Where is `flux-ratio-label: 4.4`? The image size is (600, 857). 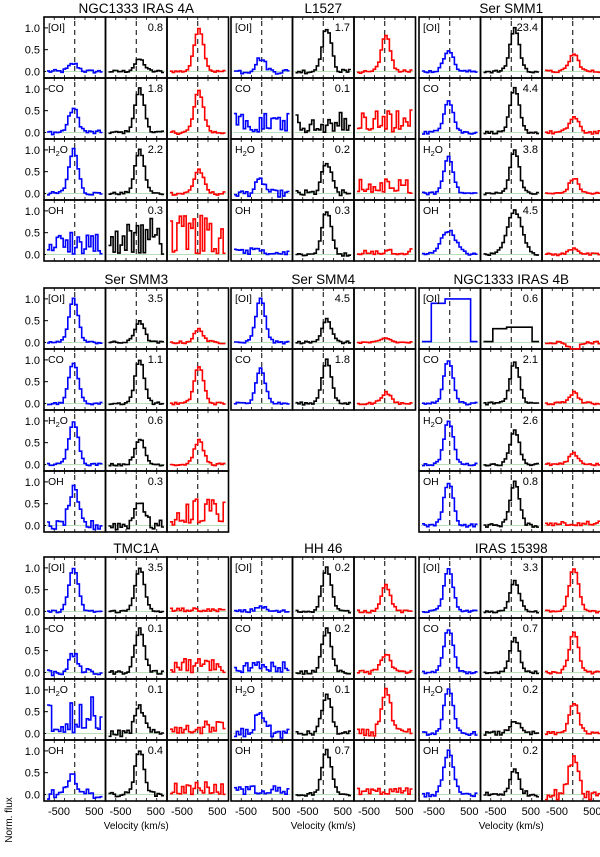
flux-ratio-label: 4.4 is located at coordinates (530, 89).